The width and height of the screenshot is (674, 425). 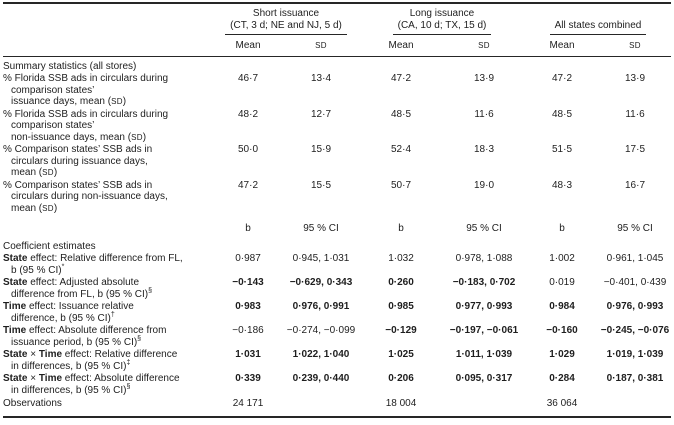 What do you see at coordinates (247, 78) in the screenshot?
I see `cell-value: 46·7` at bounding box center [247, 78].